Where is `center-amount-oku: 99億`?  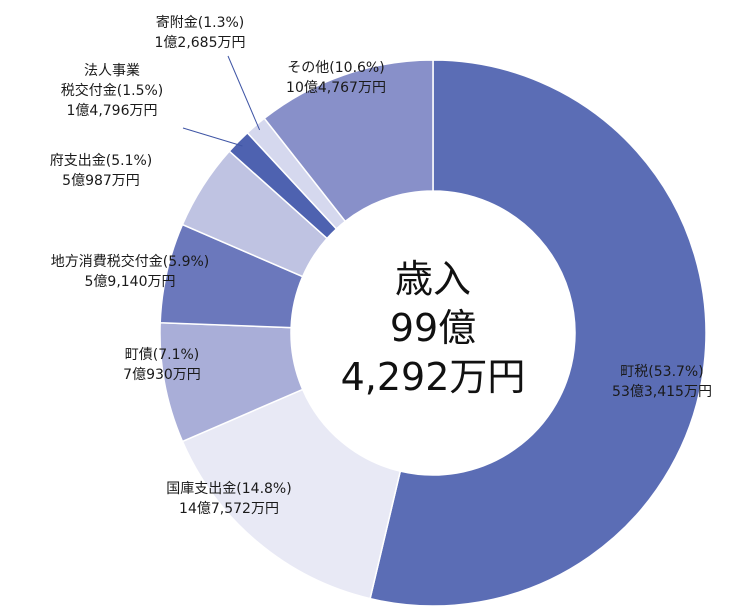 center-amount-oku: 99億 is located at coordinates (433, 328).